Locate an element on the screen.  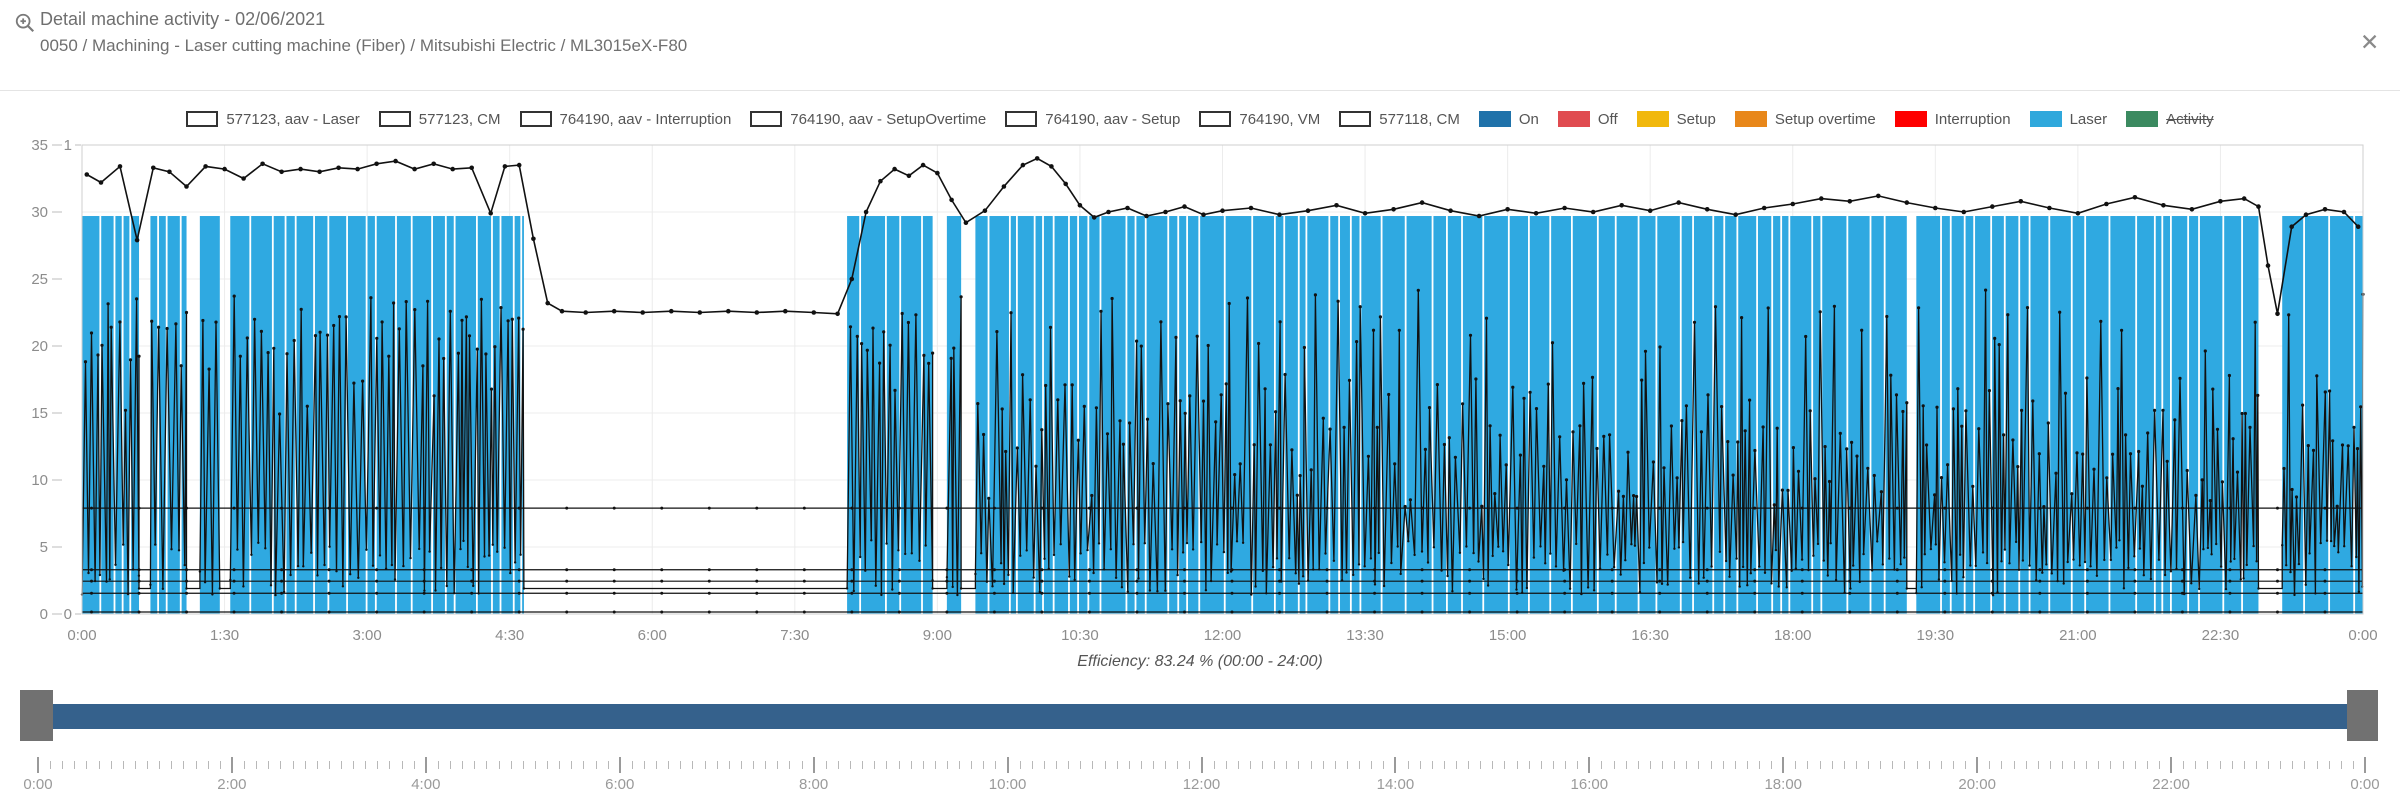
legend-item-on: On is located at coordinates (1508, 119).